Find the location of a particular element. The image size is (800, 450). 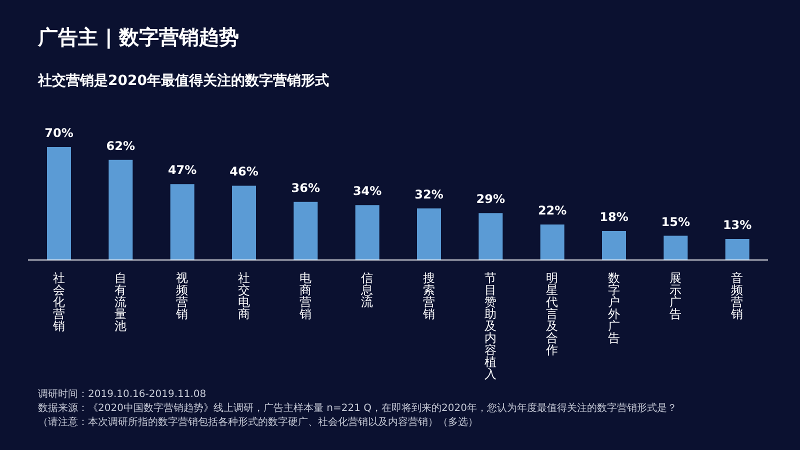

text: 调研时间：2019.10.16-2019.11.08 is located at coordinates (123, 395).